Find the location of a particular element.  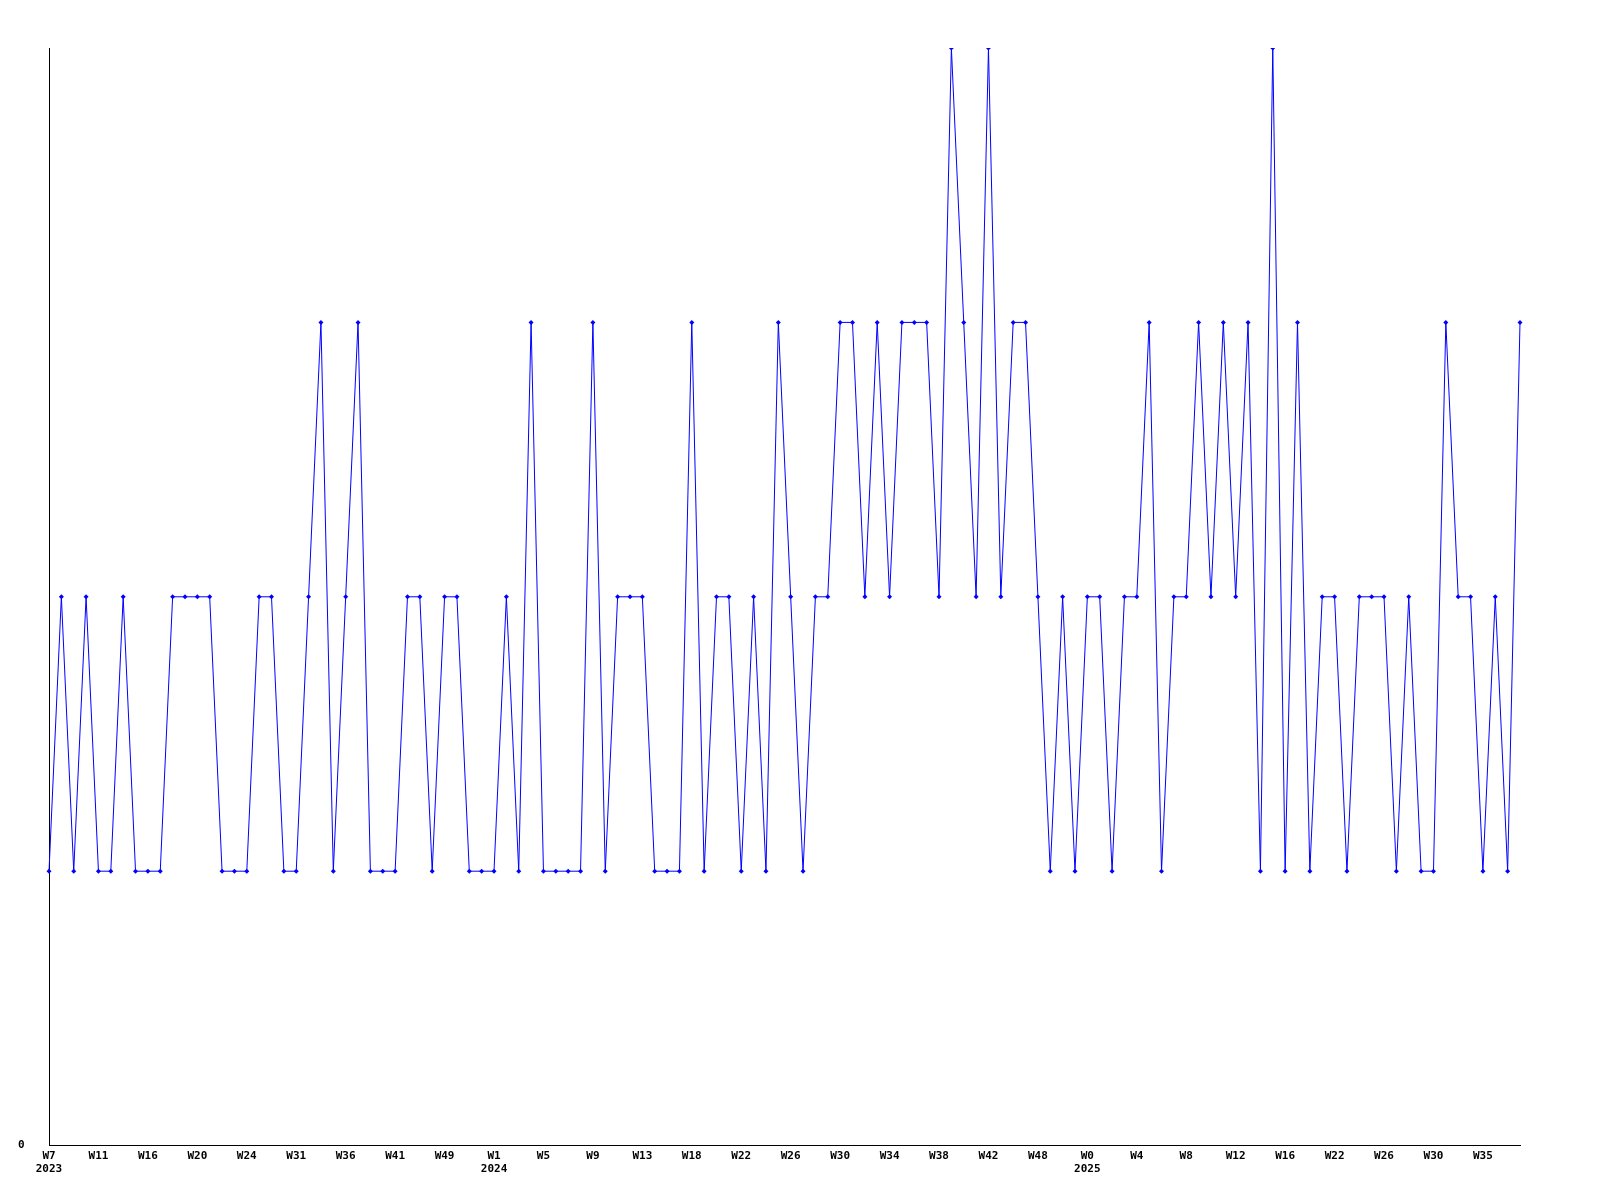

x-tick-label: W13 is located at coordinates (642, 1156).